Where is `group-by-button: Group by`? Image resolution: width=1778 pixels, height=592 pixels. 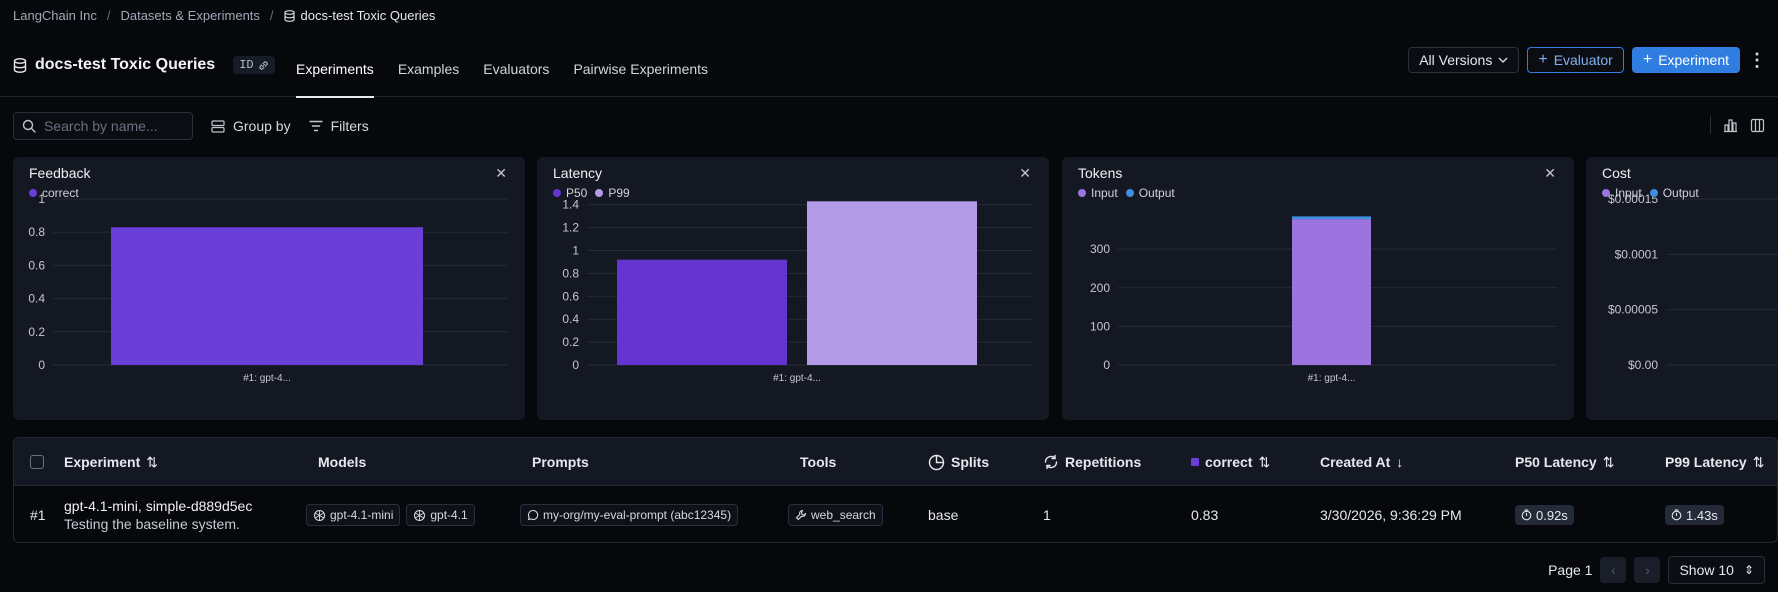 group-by-button: Group by is located at coordinates (251, 126).